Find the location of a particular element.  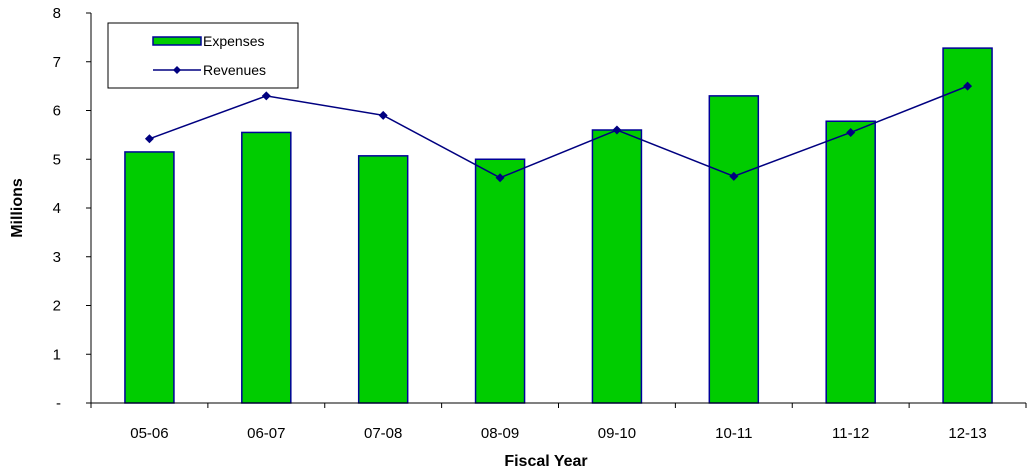

y-tick-label: 1 is located at coordinates (57, 354).